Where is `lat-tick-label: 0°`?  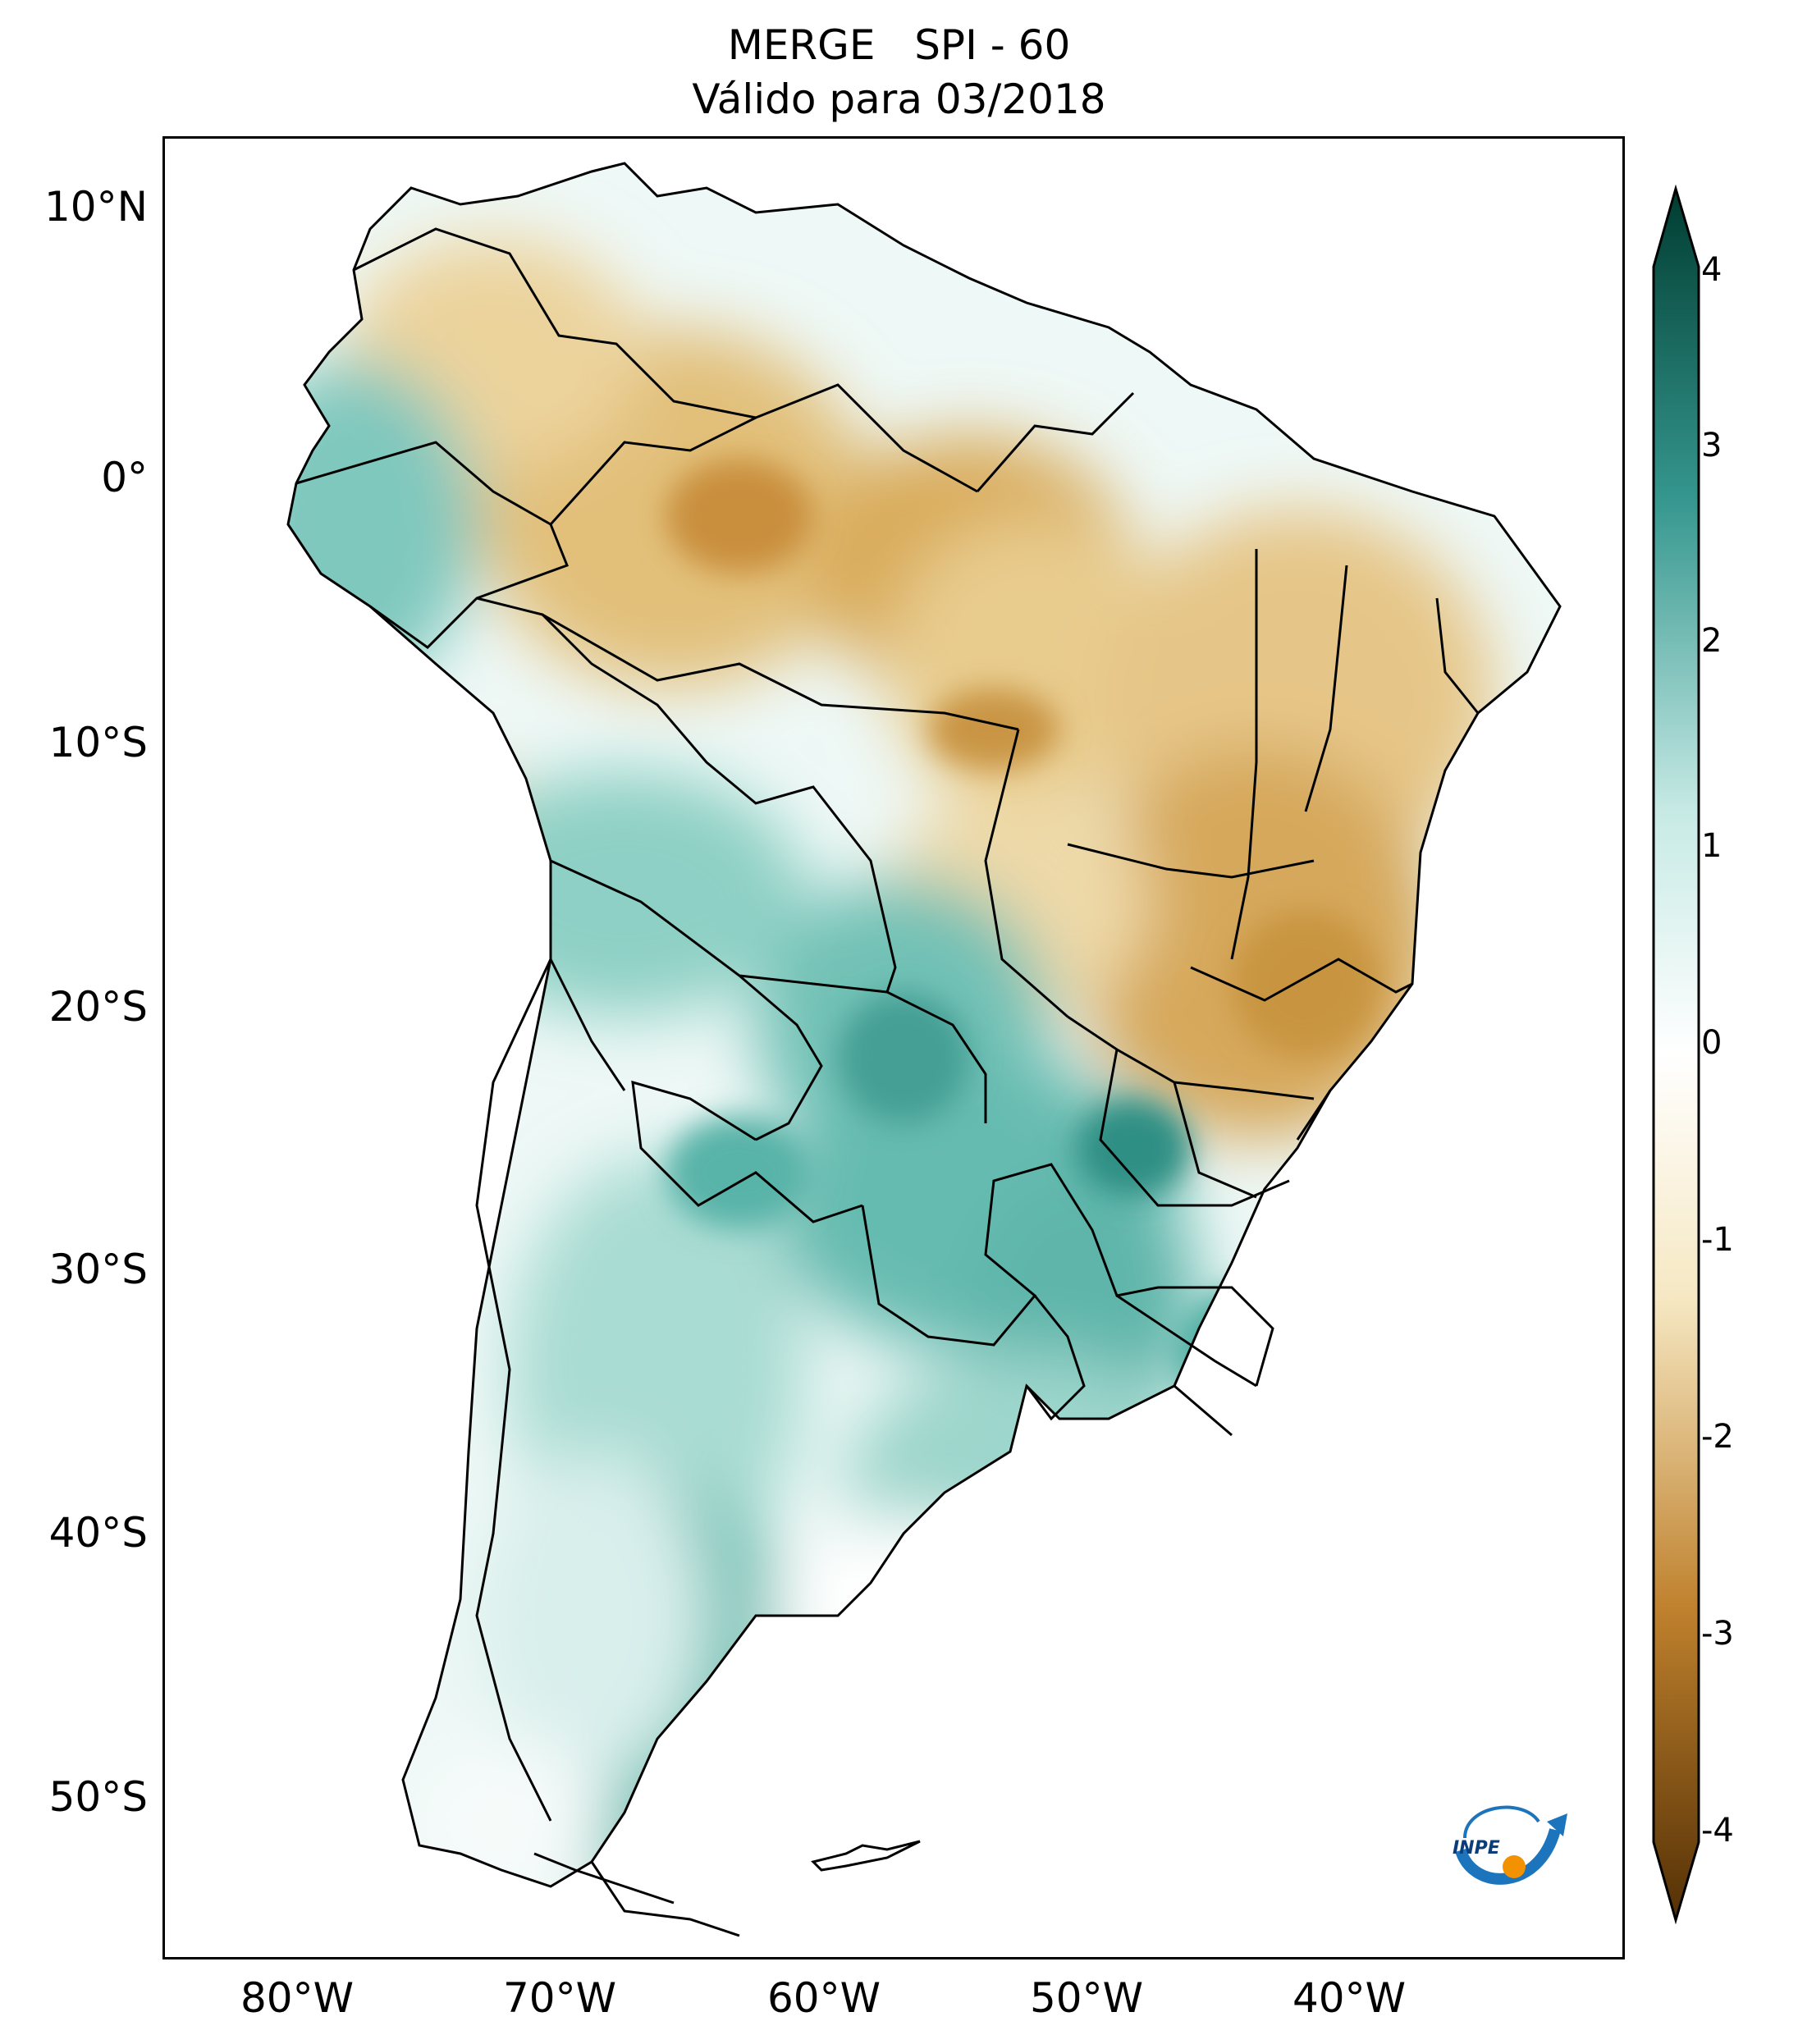
lat-tick-label: 0° is located at coordinates (124, 477).